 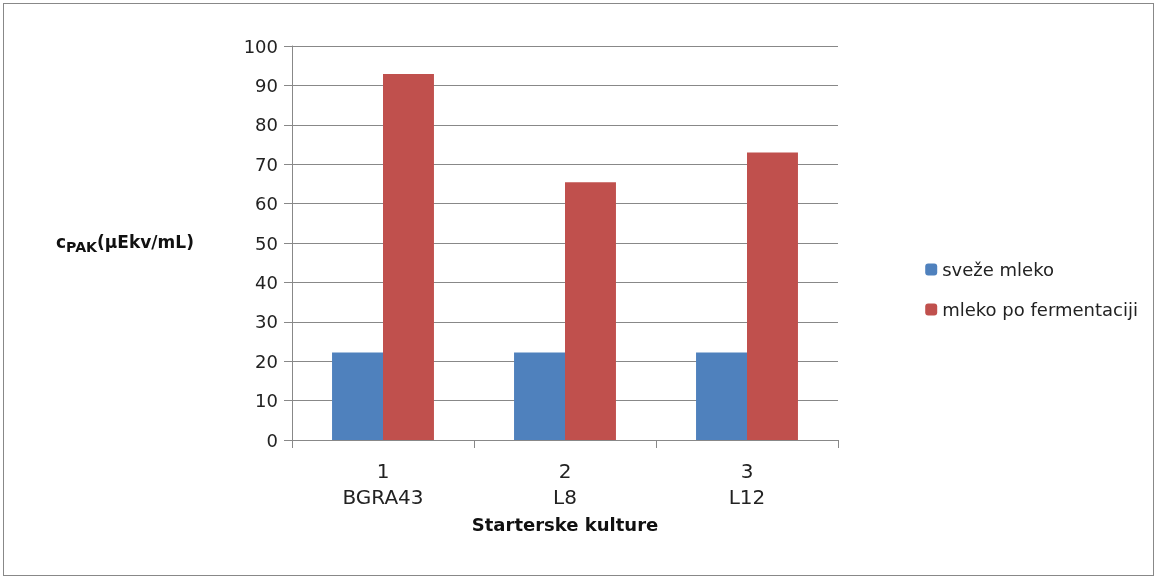 What do you see at coordinates (998, 269) in the screenshot?
I see `legend-label: sveže mleko` at bounding box center [998, 269].